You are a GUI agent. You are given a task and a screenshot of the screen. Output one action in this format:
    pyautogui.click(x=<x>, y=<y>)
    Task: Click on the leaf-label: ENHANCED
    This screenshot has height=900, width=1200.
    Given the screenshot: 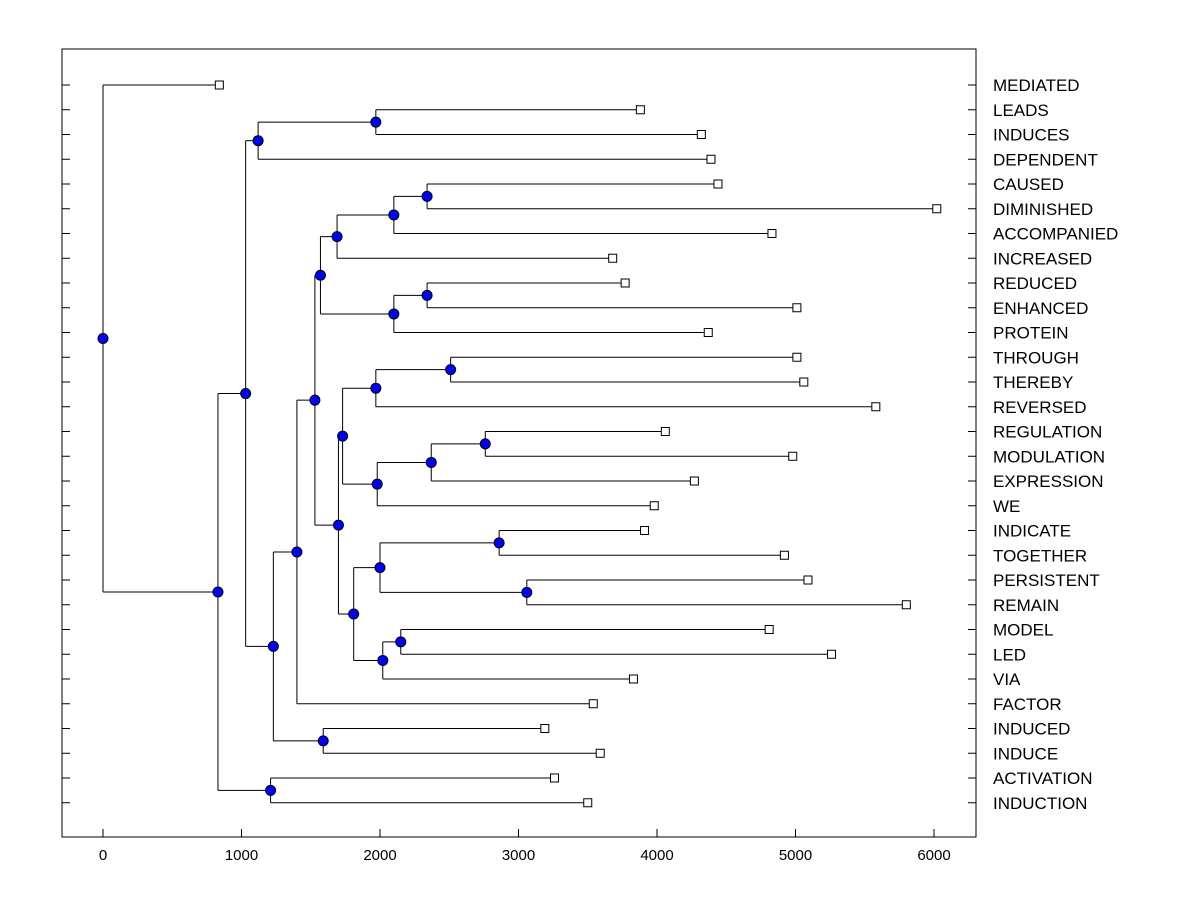 What is the action you would take?
    pyautogui.click(x=1040, y=308)
    